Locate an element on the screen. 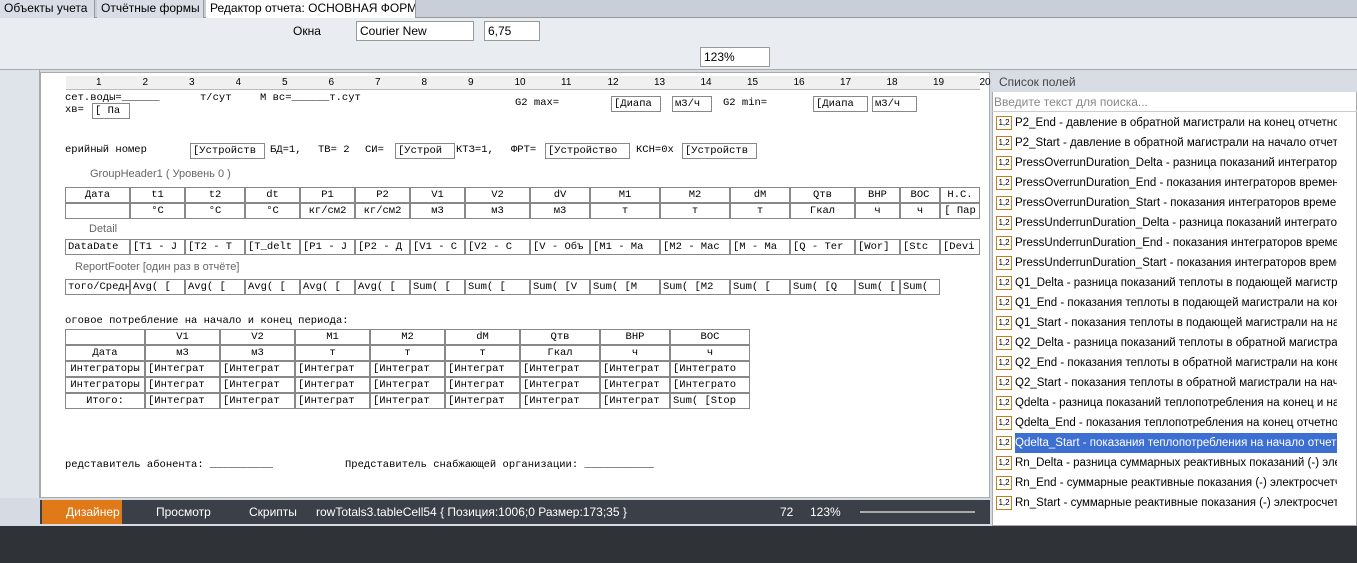  summary-cell: Sum( [Stop is located at coordinates (710, 401).